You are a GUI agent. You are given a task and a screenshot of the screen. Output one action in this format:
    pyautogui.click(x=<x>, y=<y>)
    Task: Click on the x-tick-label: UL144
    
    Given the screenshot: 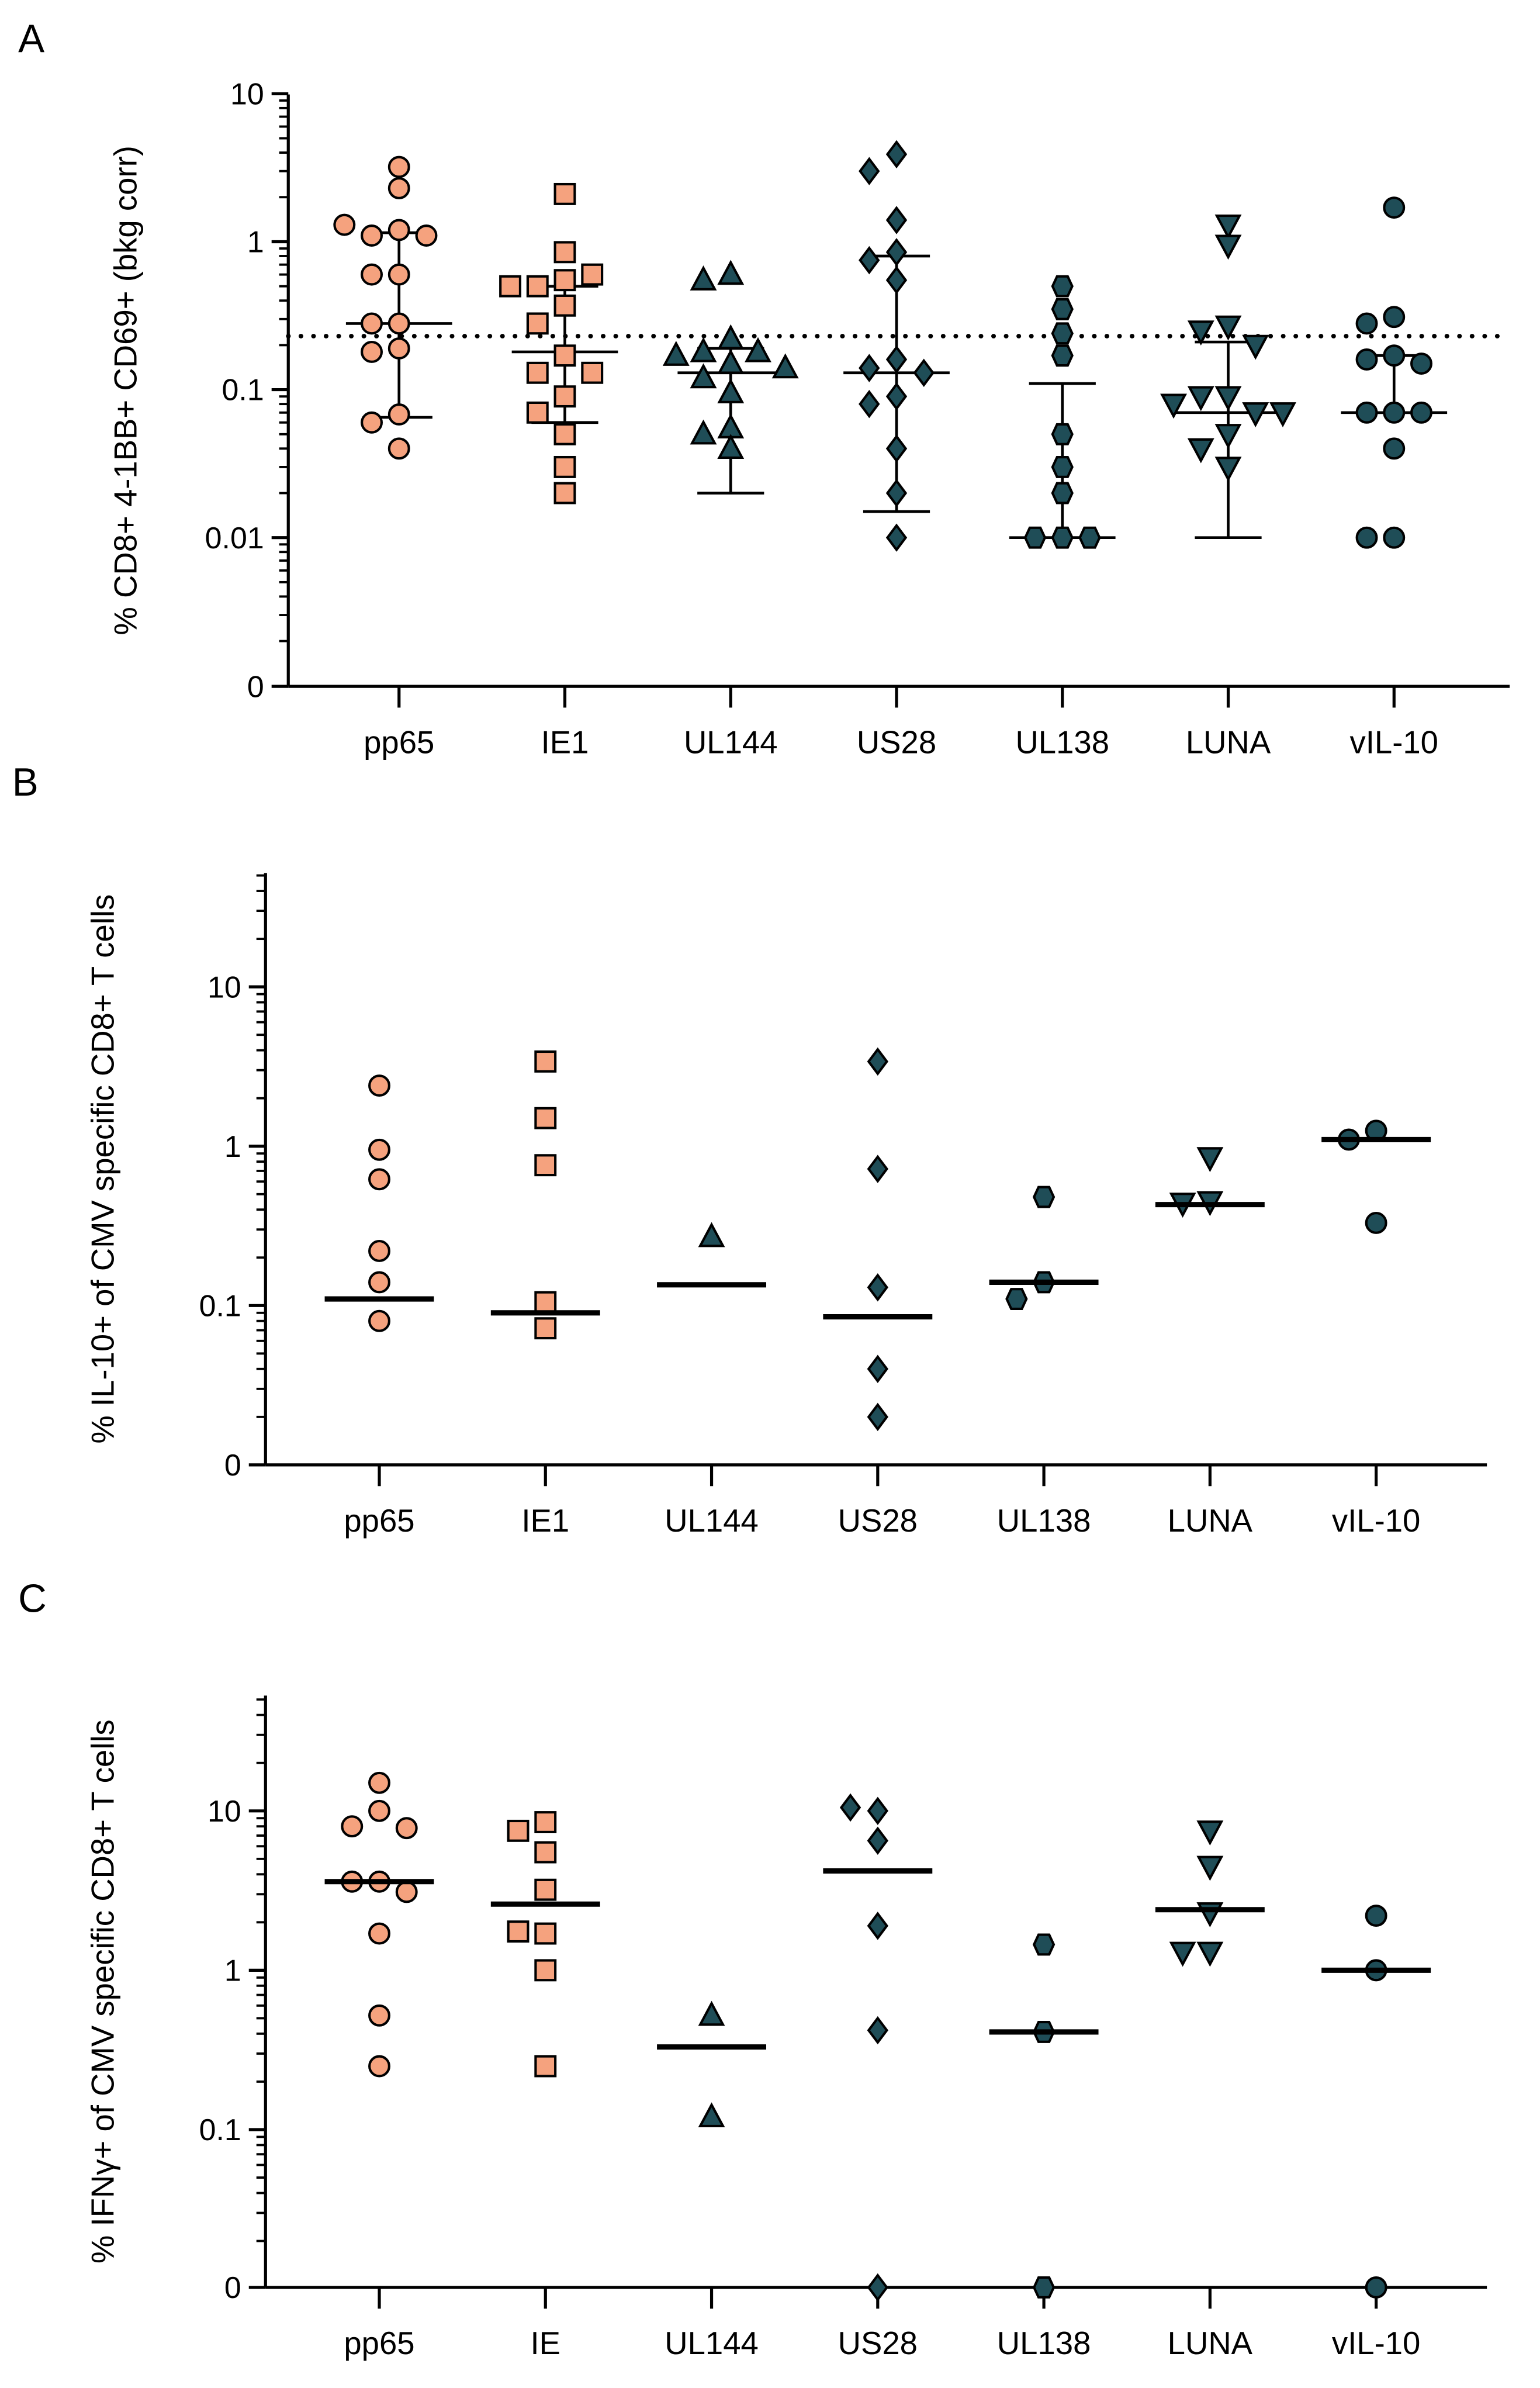 What is the action you would take?
    pyautogui.click(x=712, y=1521)
    